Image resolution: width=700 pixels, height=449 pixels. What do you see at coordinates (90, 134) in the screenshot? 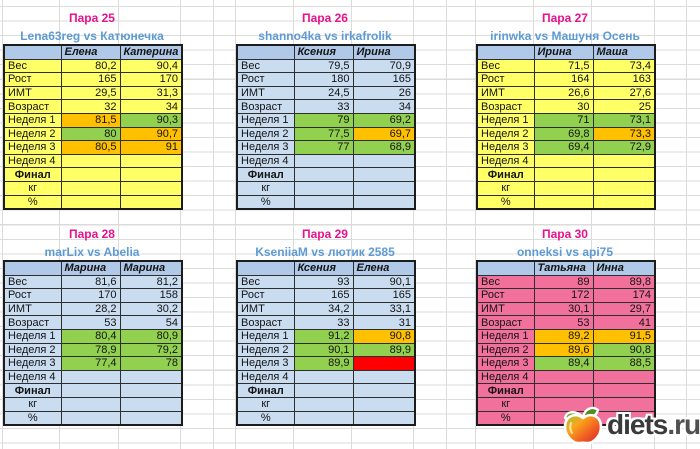
I see `value-cell-participant-1: 80` at bounding box center [90, 134].